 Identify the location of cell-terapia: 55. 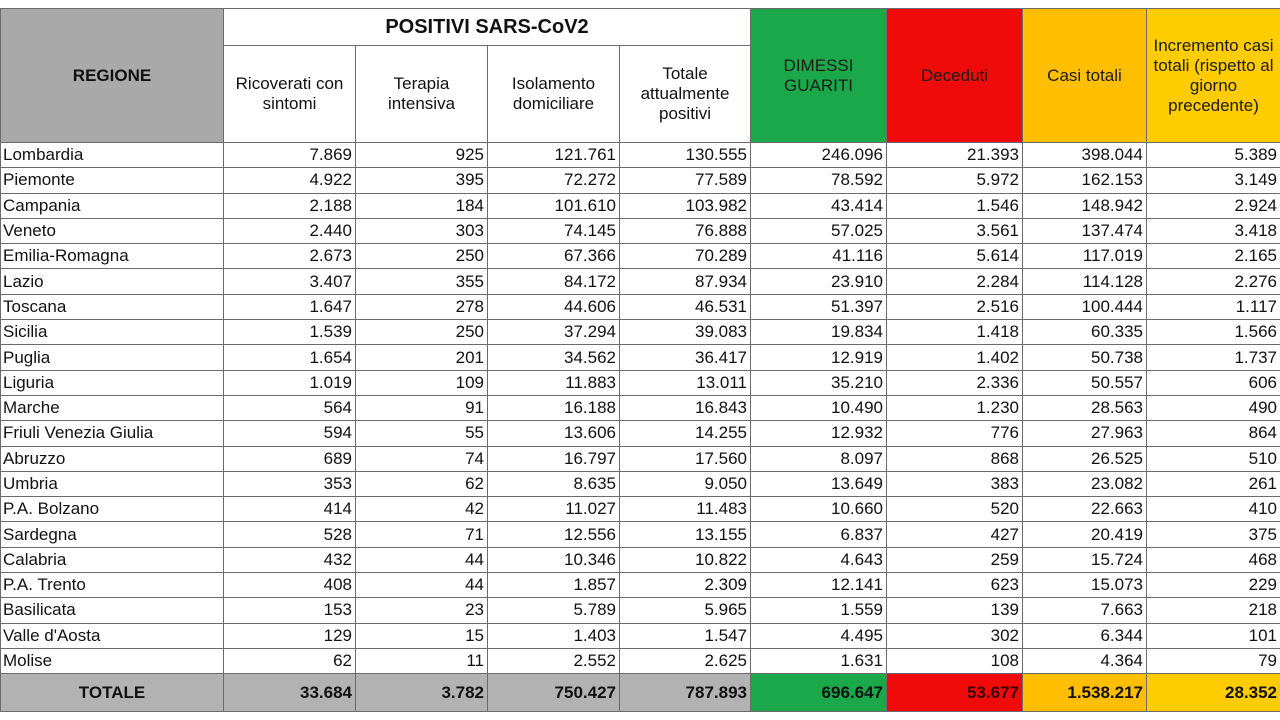
(421, 433).